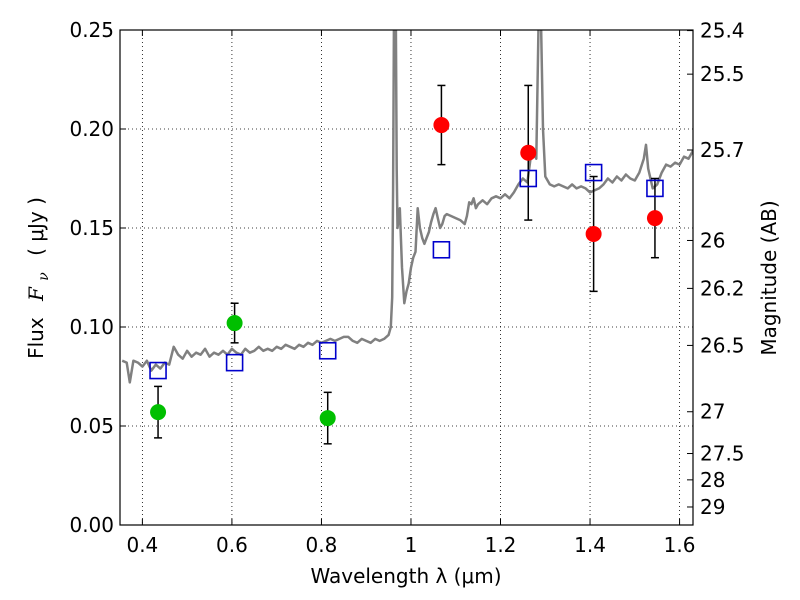 Image resolution: width=800 pixels, height=600 pixels. Describe the element at coordinates (91, 426) in the screenshot. I see `y-tick-label: 0.05` at that location.